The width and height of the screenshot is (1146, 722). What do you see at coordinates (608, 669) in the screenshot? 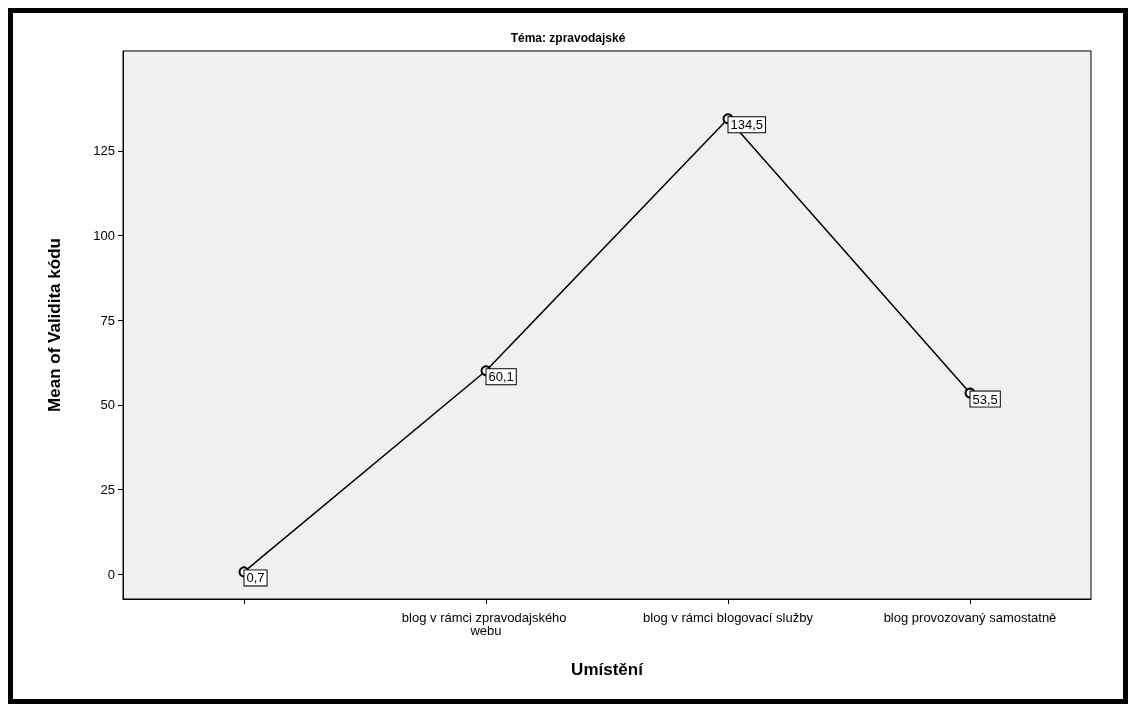
I see `x-axis-title: Umístění` at bounding box center [608, 669].